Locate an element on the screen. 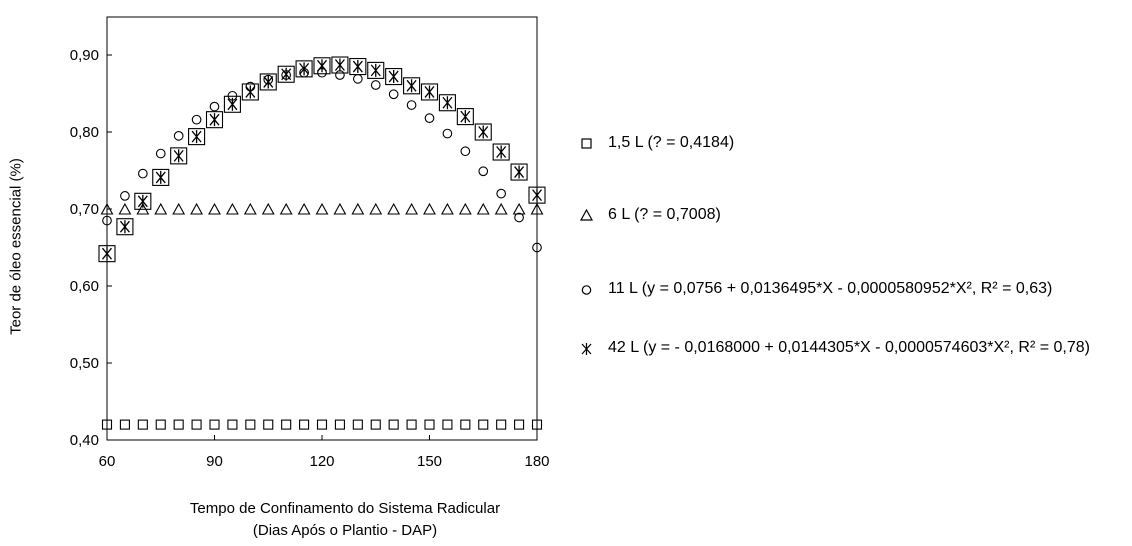  y-tick-label: 0,70 is located at coordinates (84, 209).